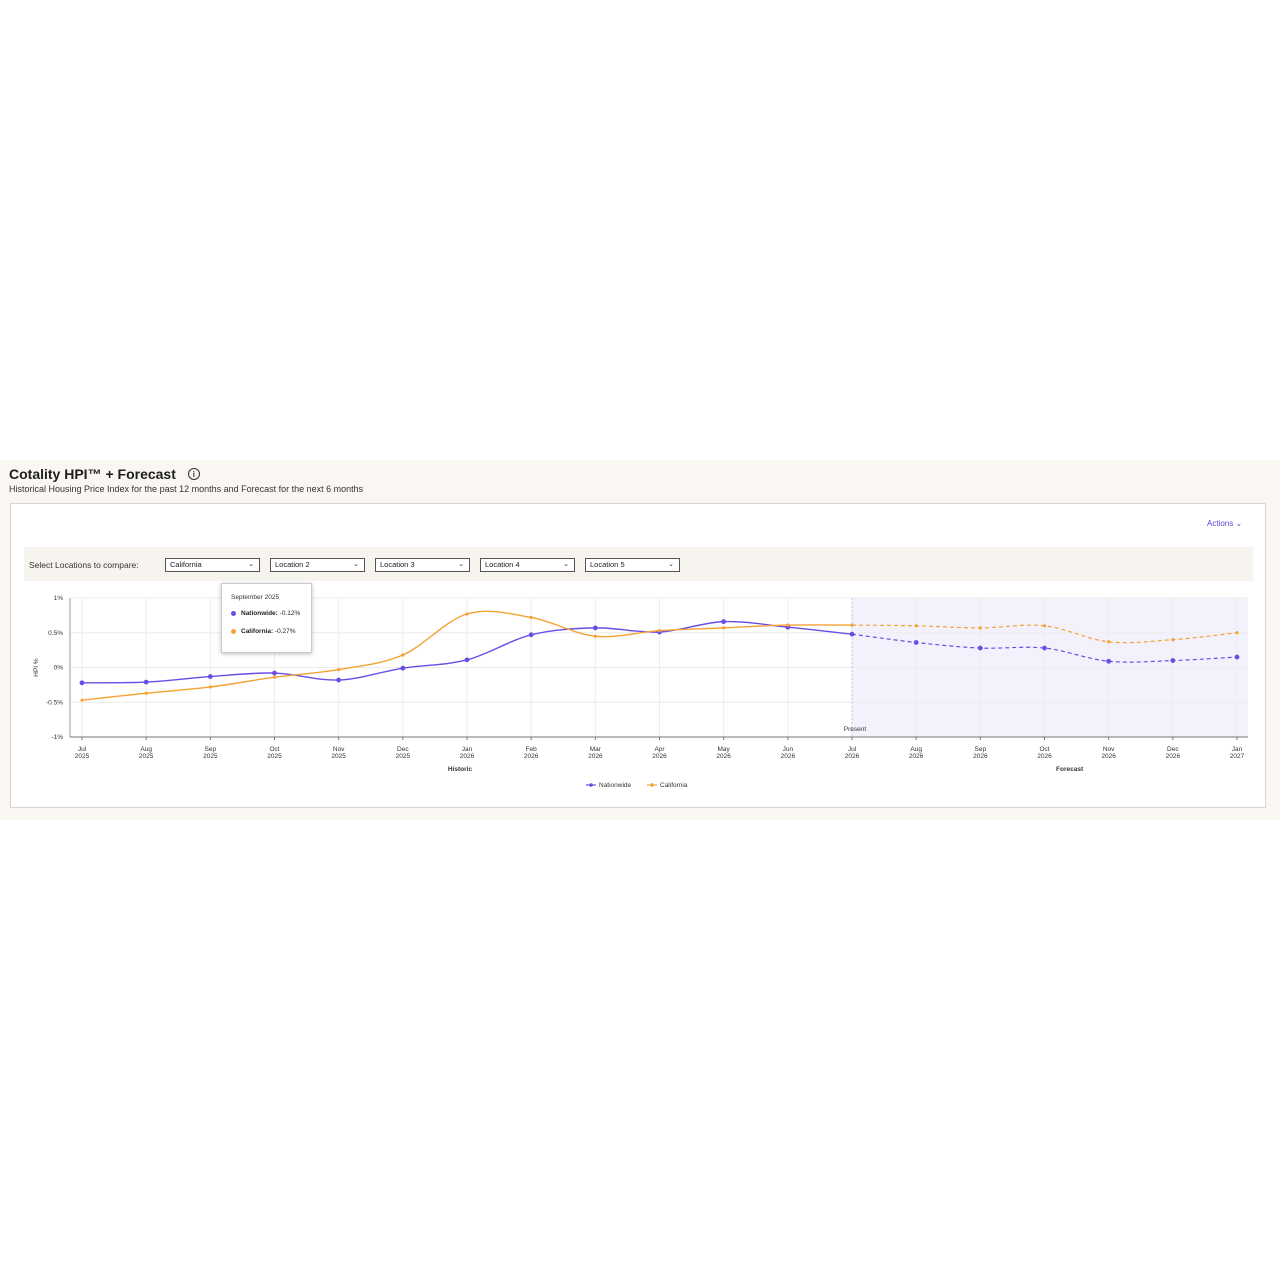 This screenshot has width=1280, height=1280. Describe the element at coordinates (607, 564) in the screenshot. I see `location-select-5-value: Location 5` at that location.